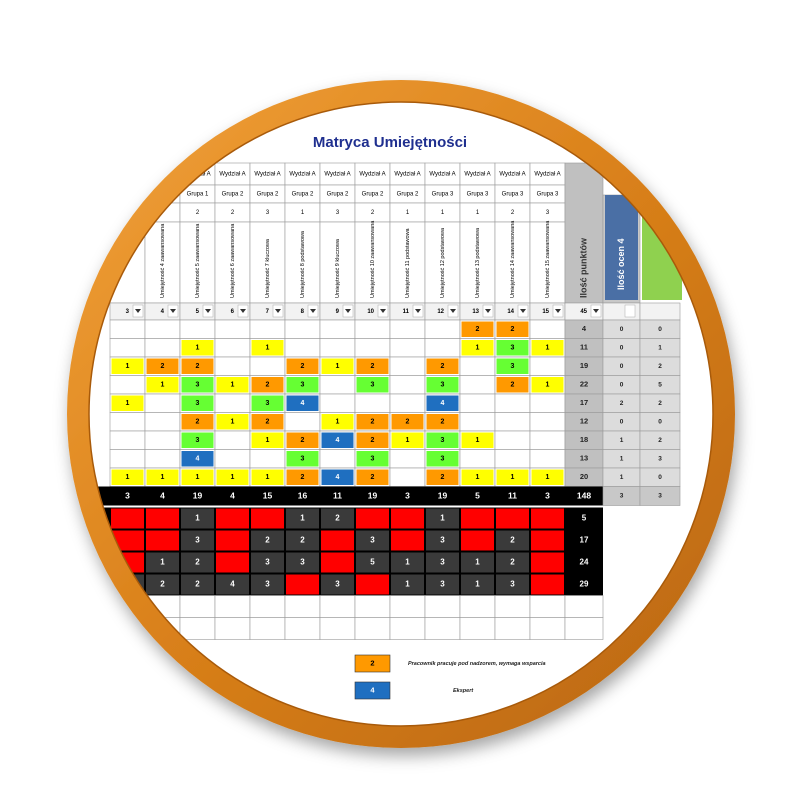 Image resolution: width=800 pixels, height=800 pixels. What do you see at coordinates (440, 312) in the screenshot?
I see `filter-text: 12` at bounding box center [440, 312].